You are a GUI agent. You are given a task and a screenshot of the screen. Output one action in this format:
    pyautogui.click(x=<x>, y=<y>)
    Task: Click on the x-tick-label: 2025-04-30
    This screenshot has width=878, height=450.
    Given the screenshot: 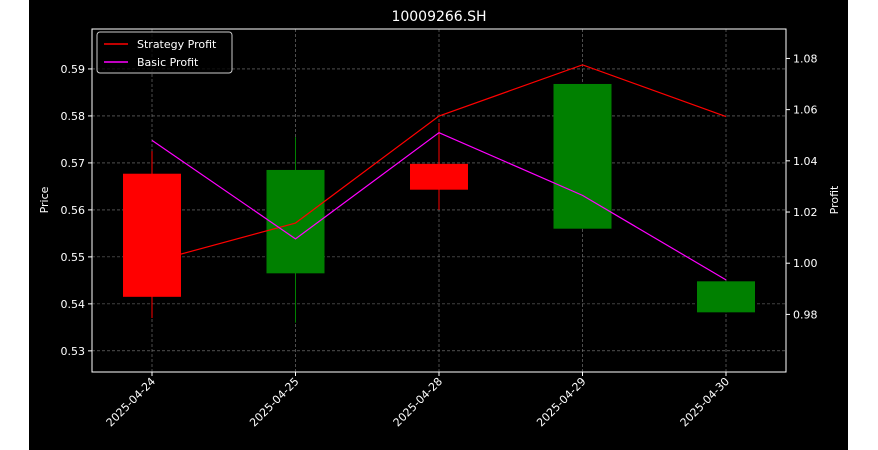 What is the action you would take?
    pyautogui.click(x=705, y=402)
    